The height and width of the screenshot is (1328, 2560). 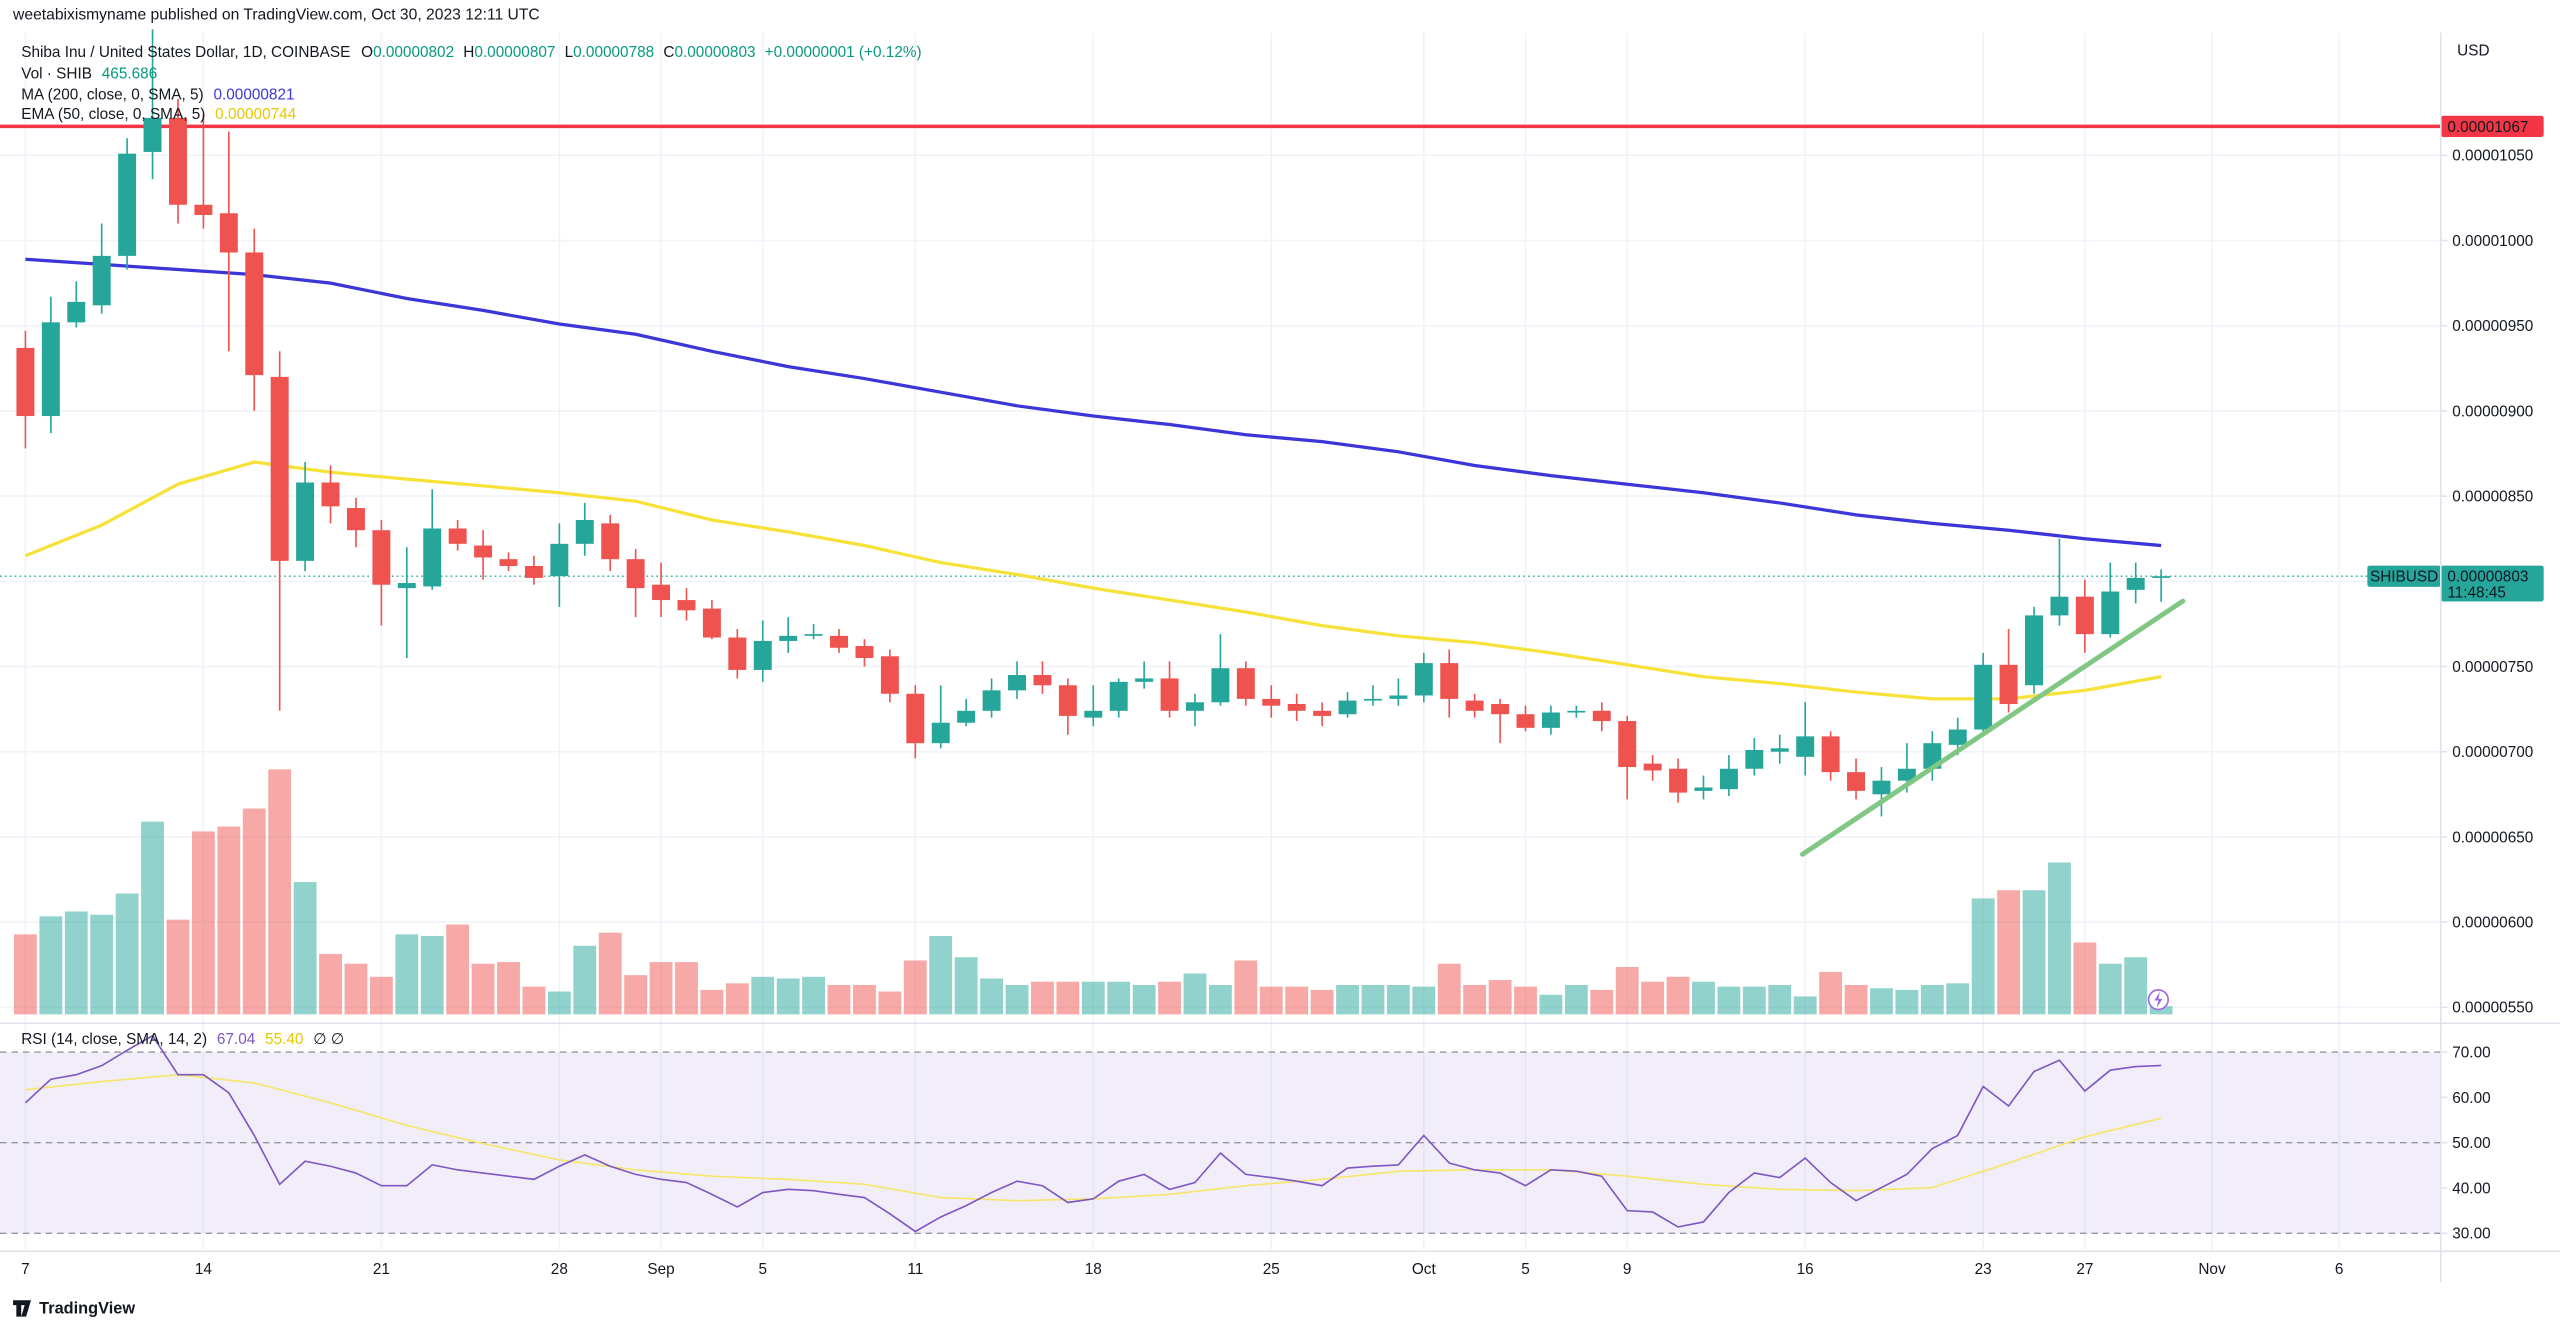 I want to click on alert-label-box, so click(x=2492, y=126).